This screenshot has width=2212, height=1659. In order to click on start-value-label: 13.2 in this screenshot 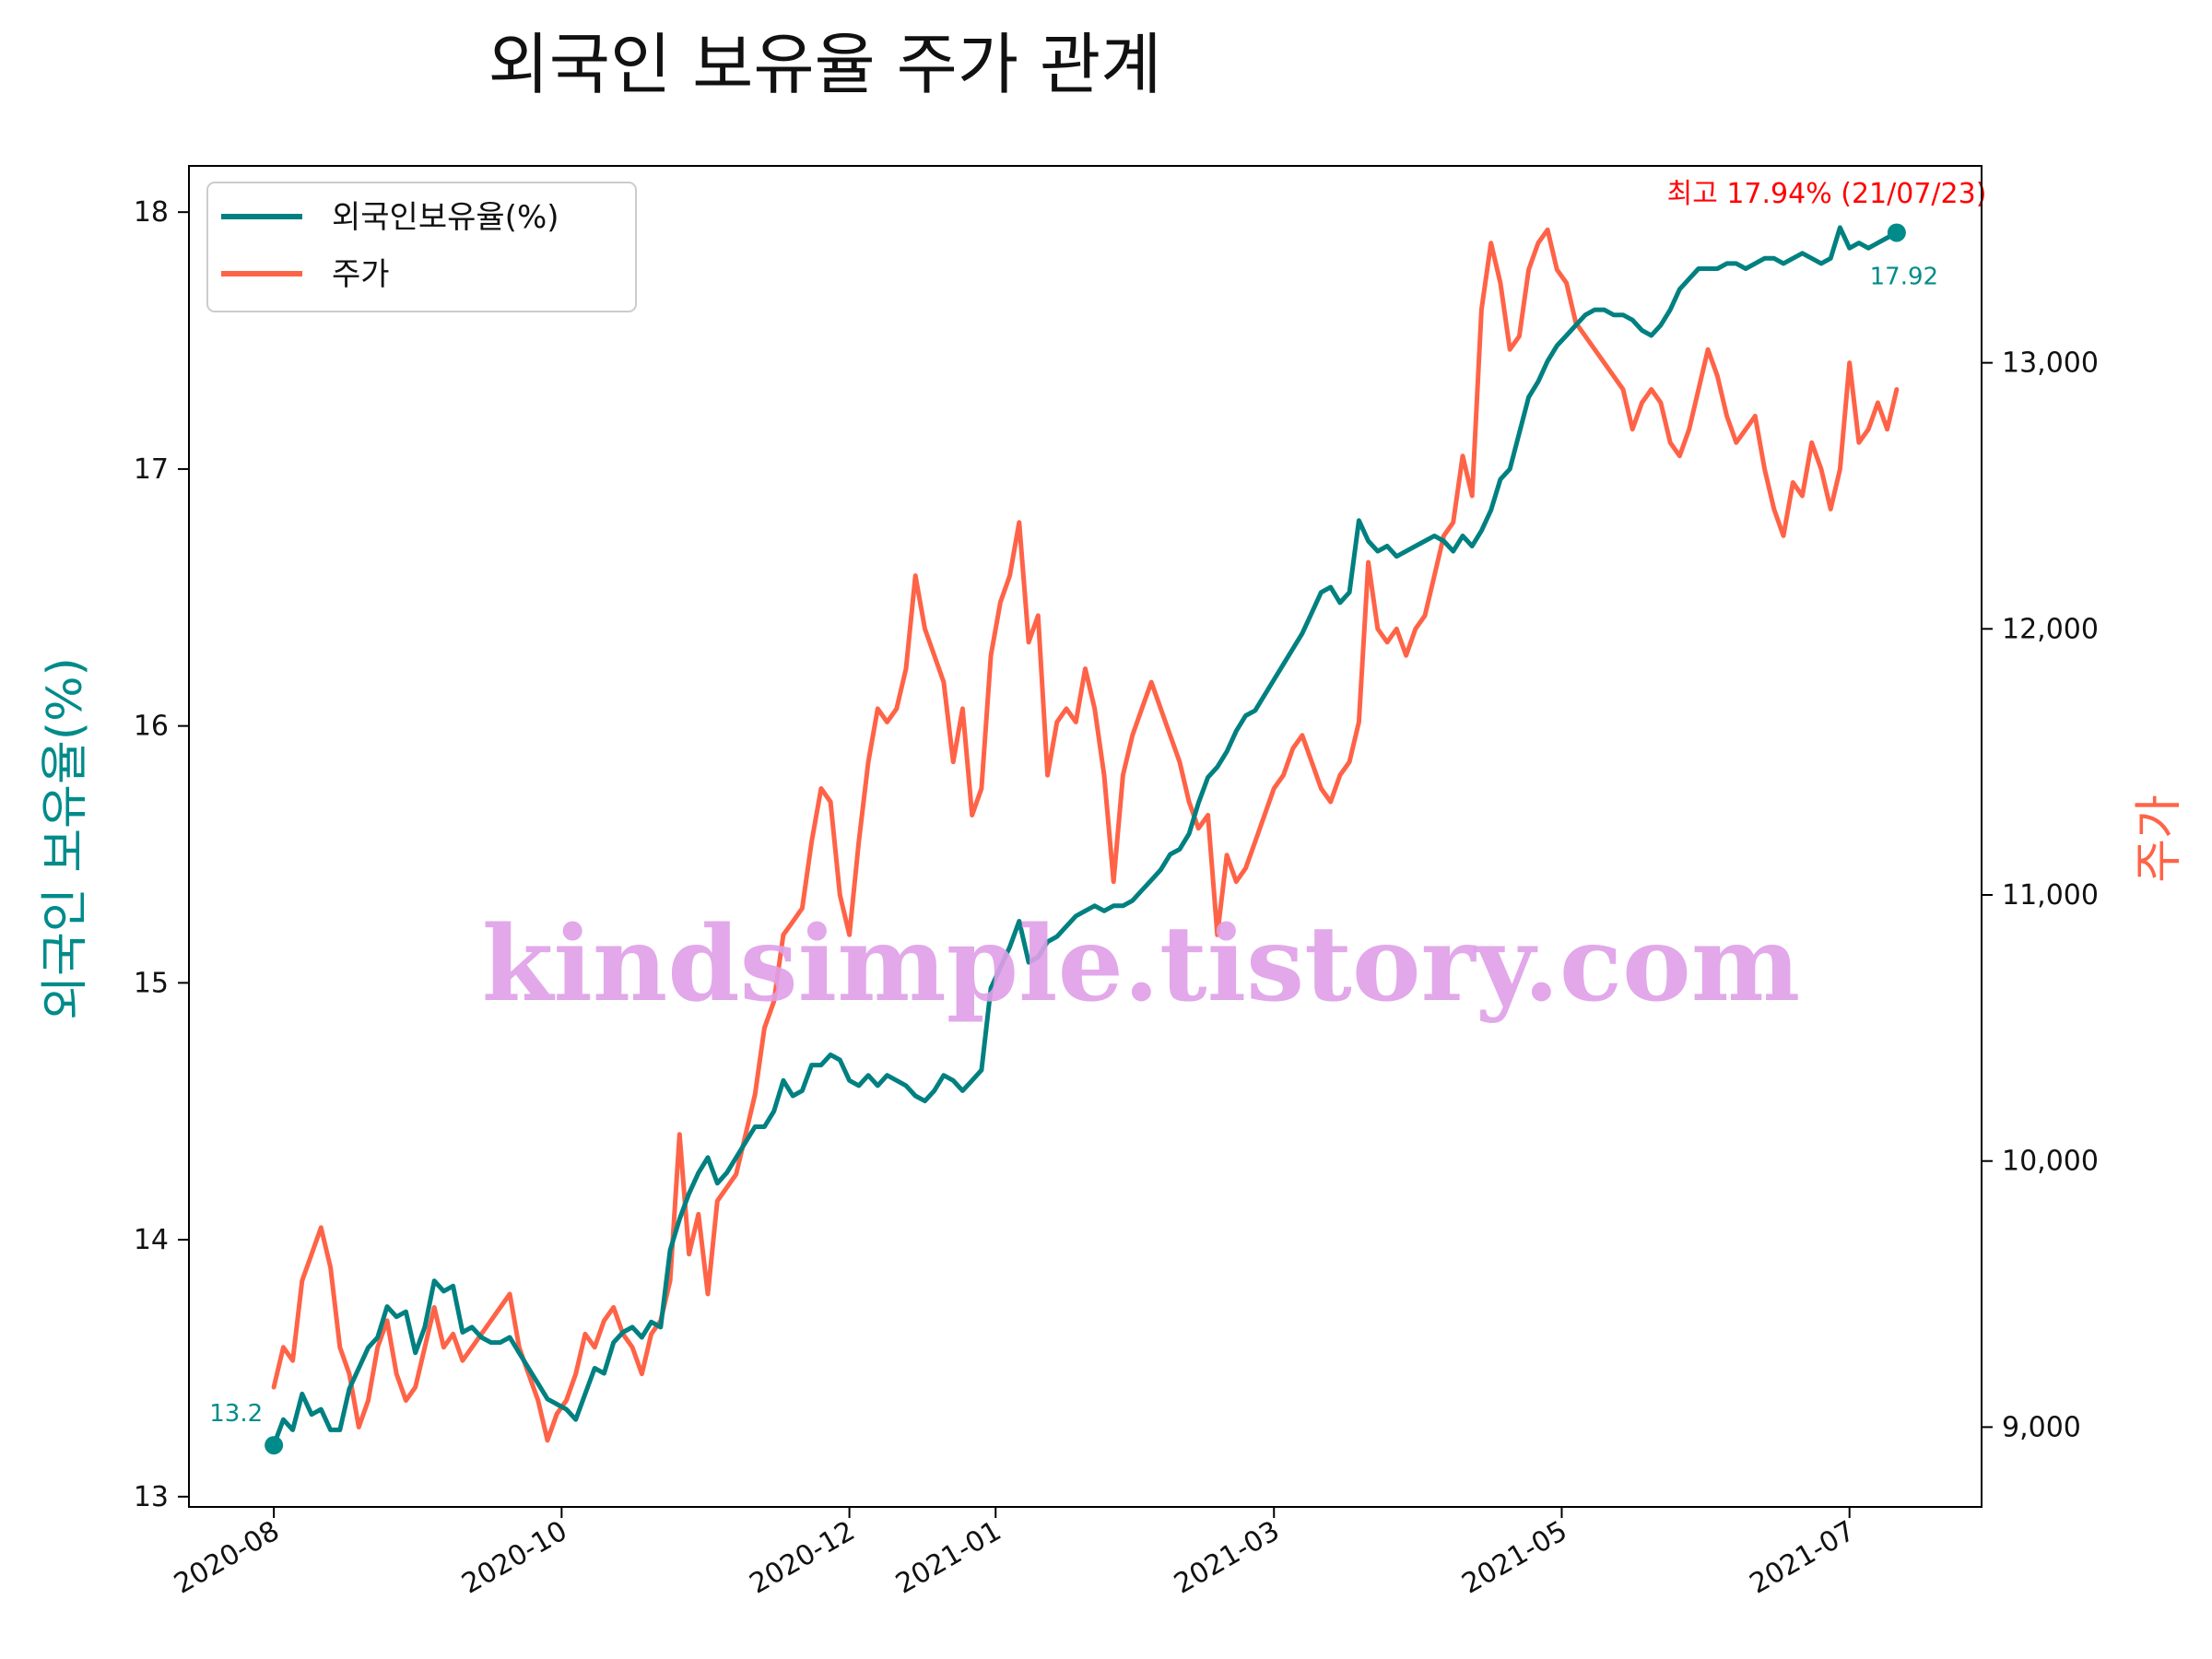, I will do `click(236, 1414)`.